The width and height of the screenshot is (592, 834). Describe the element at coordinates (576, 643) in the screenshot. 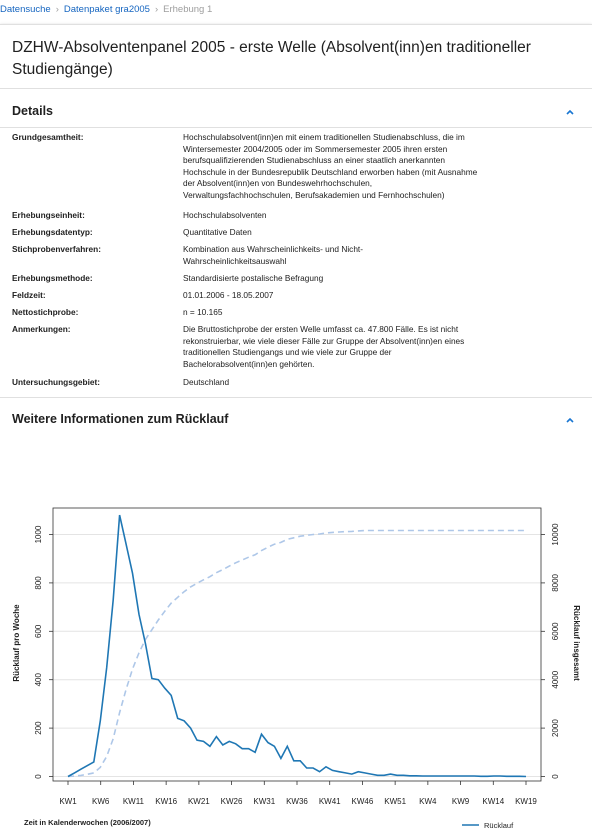

I see `y2-axis-title: Rücklauf insgesamt` at that location.